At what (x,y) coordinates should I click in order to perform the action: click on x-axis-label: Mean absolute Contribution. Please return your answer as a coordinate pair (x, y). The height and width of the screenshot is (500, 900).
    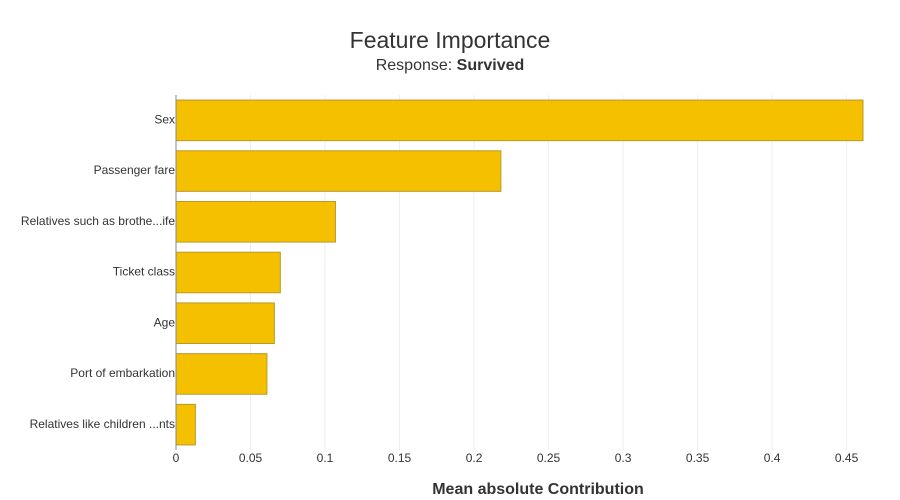
    Looking at the image, I should click on (538, 489).